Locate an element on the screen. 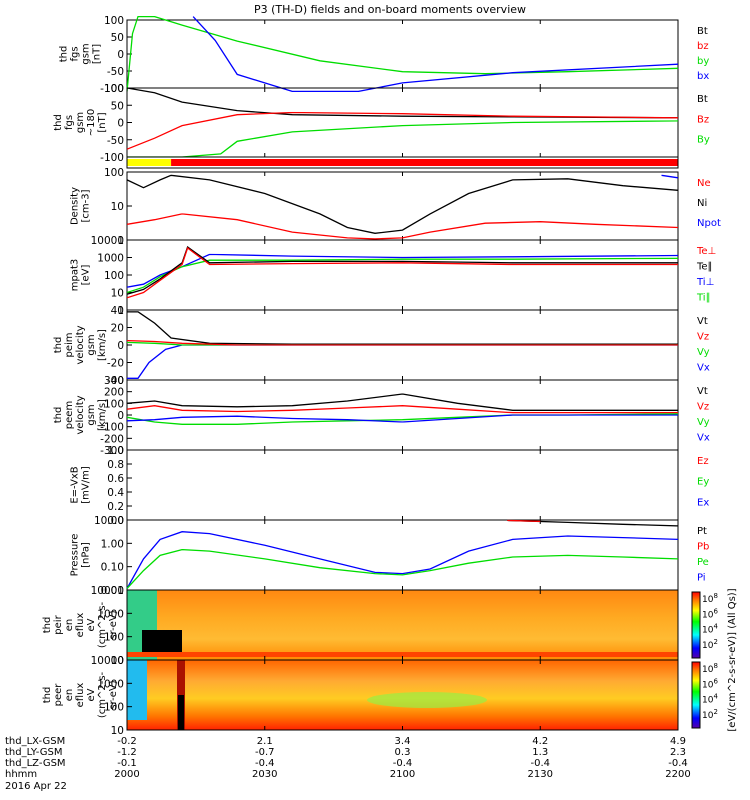 The width and height of the screenshot is (750, 800). y-axis-label-line: mpat3 is located at coordinates (75, 275).